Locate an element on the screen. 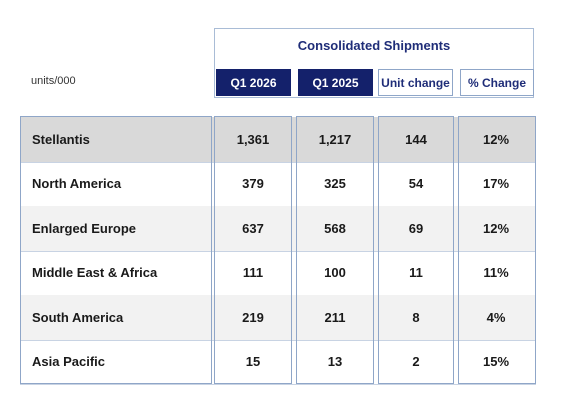 This screenshot has height=400, width=577. table-cell: 15% is located at coordinates (496, 361).